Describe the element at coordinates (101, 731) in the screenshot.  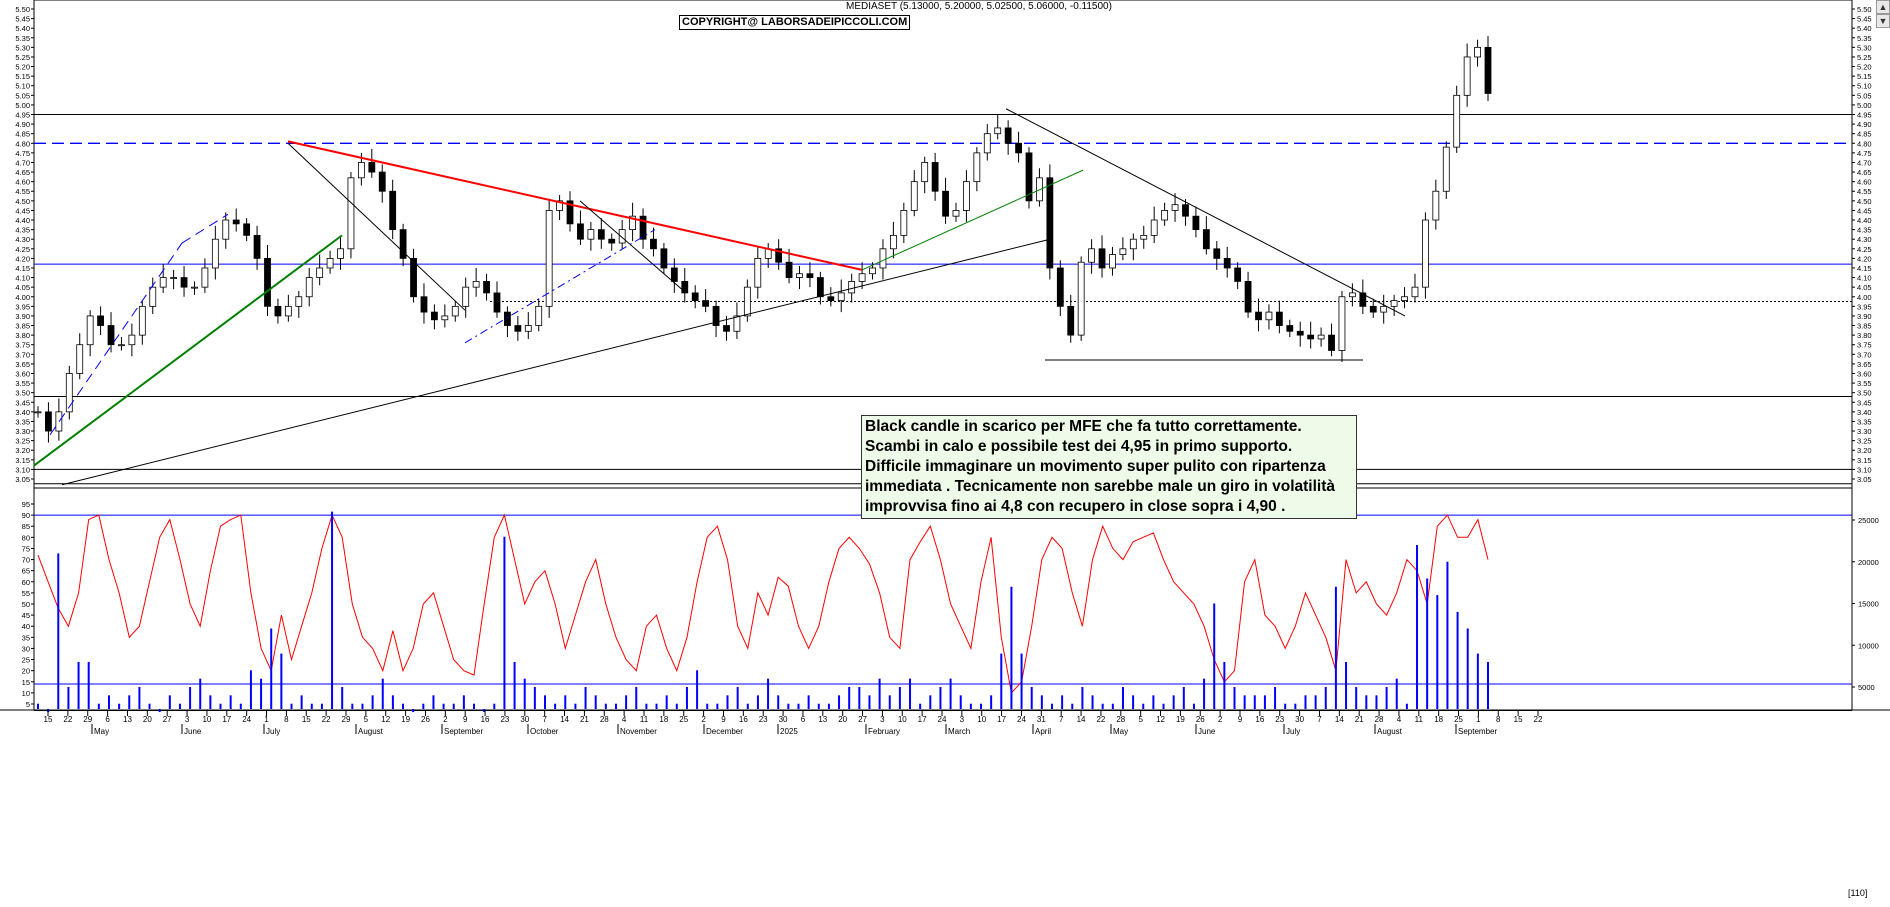
I see `month-label: May` at that location.